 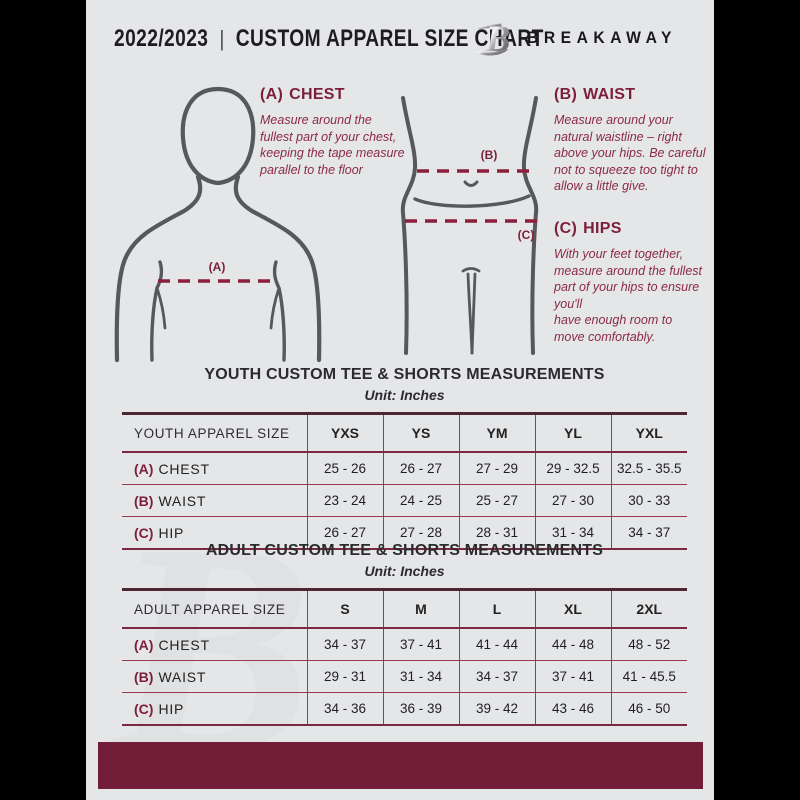 What do you see at coordinates (344, 432) in the screenshot?
I see `size-header: YXS` at bounding box center [344, 432].